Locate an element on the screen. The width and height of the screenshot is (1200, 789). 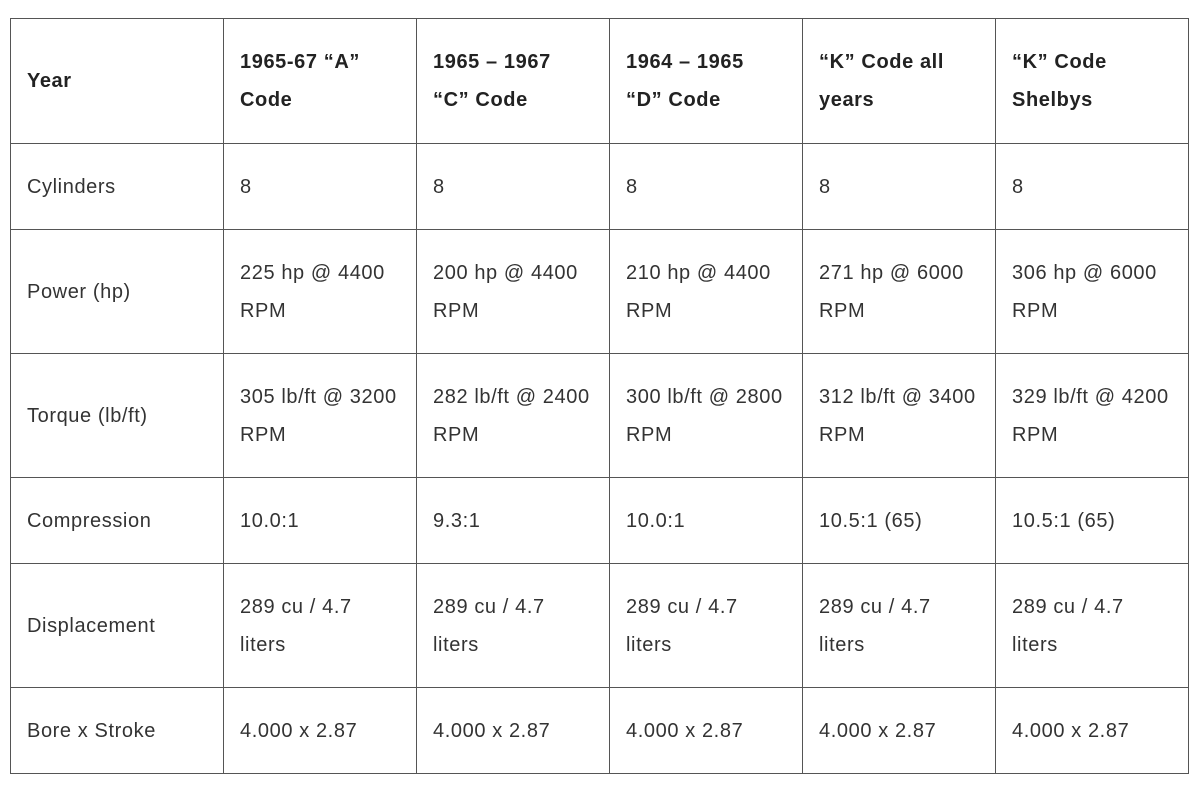
header-cell: 1965-67 “A” Code is located at coordinates (320, 81).